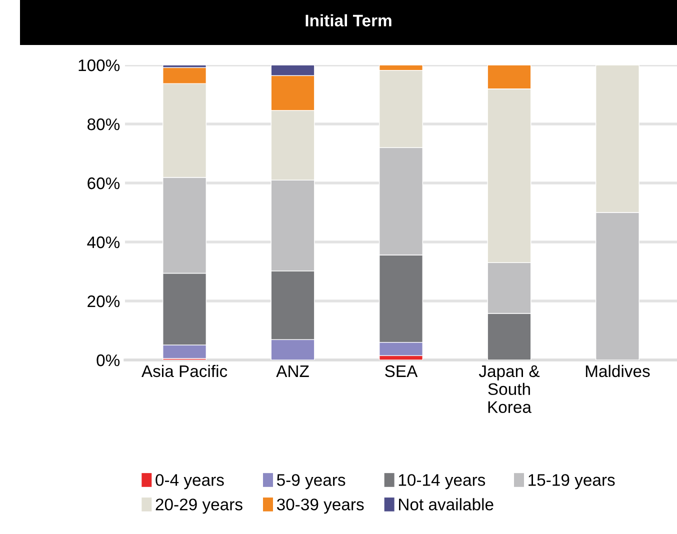 The height and width of the screenshot is (534, 677). Describe the element at coordinates (446, 504) in the screenshot. I see `legend-label: Not available` at that location.